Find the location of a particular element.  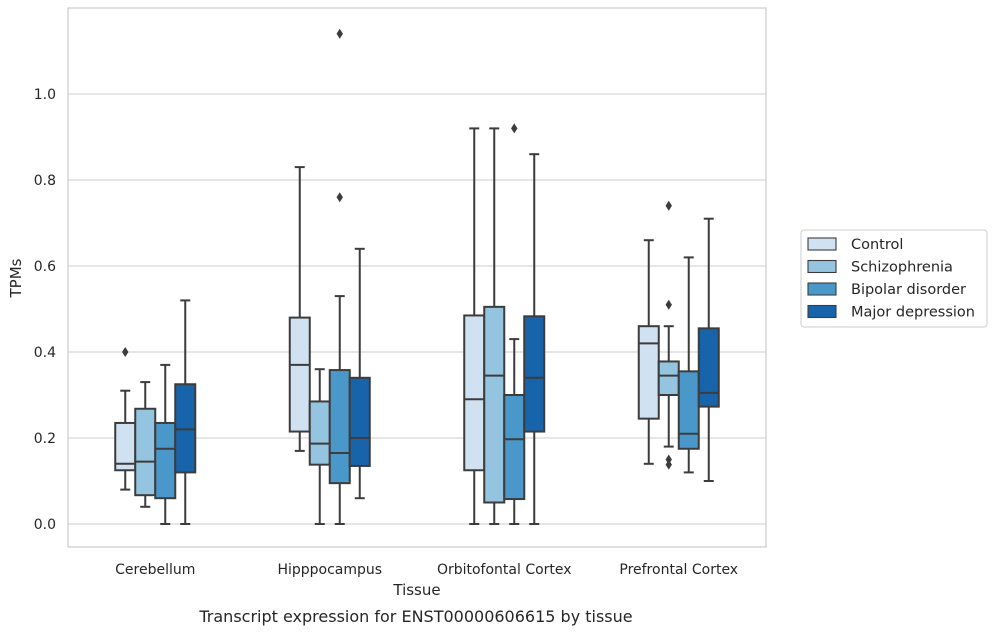

y-tick-label: 0.0 is located at coordinates (45, 525).